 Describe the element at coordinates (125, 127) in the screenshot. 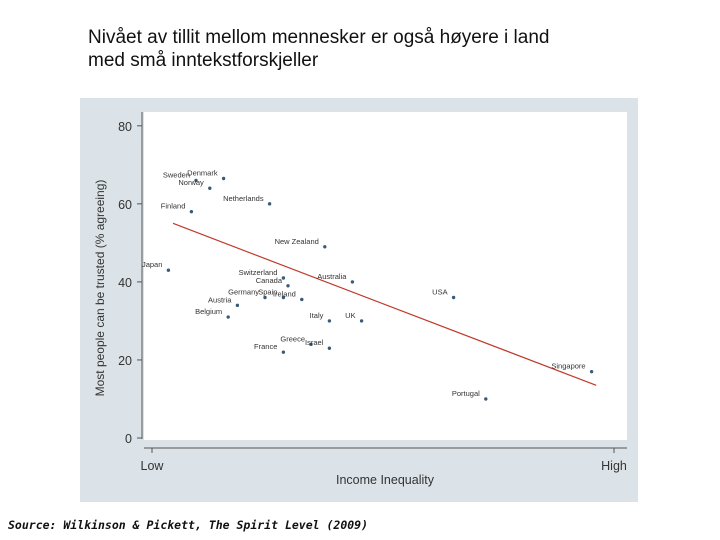

I see `y-tick-label: 80` at that location.